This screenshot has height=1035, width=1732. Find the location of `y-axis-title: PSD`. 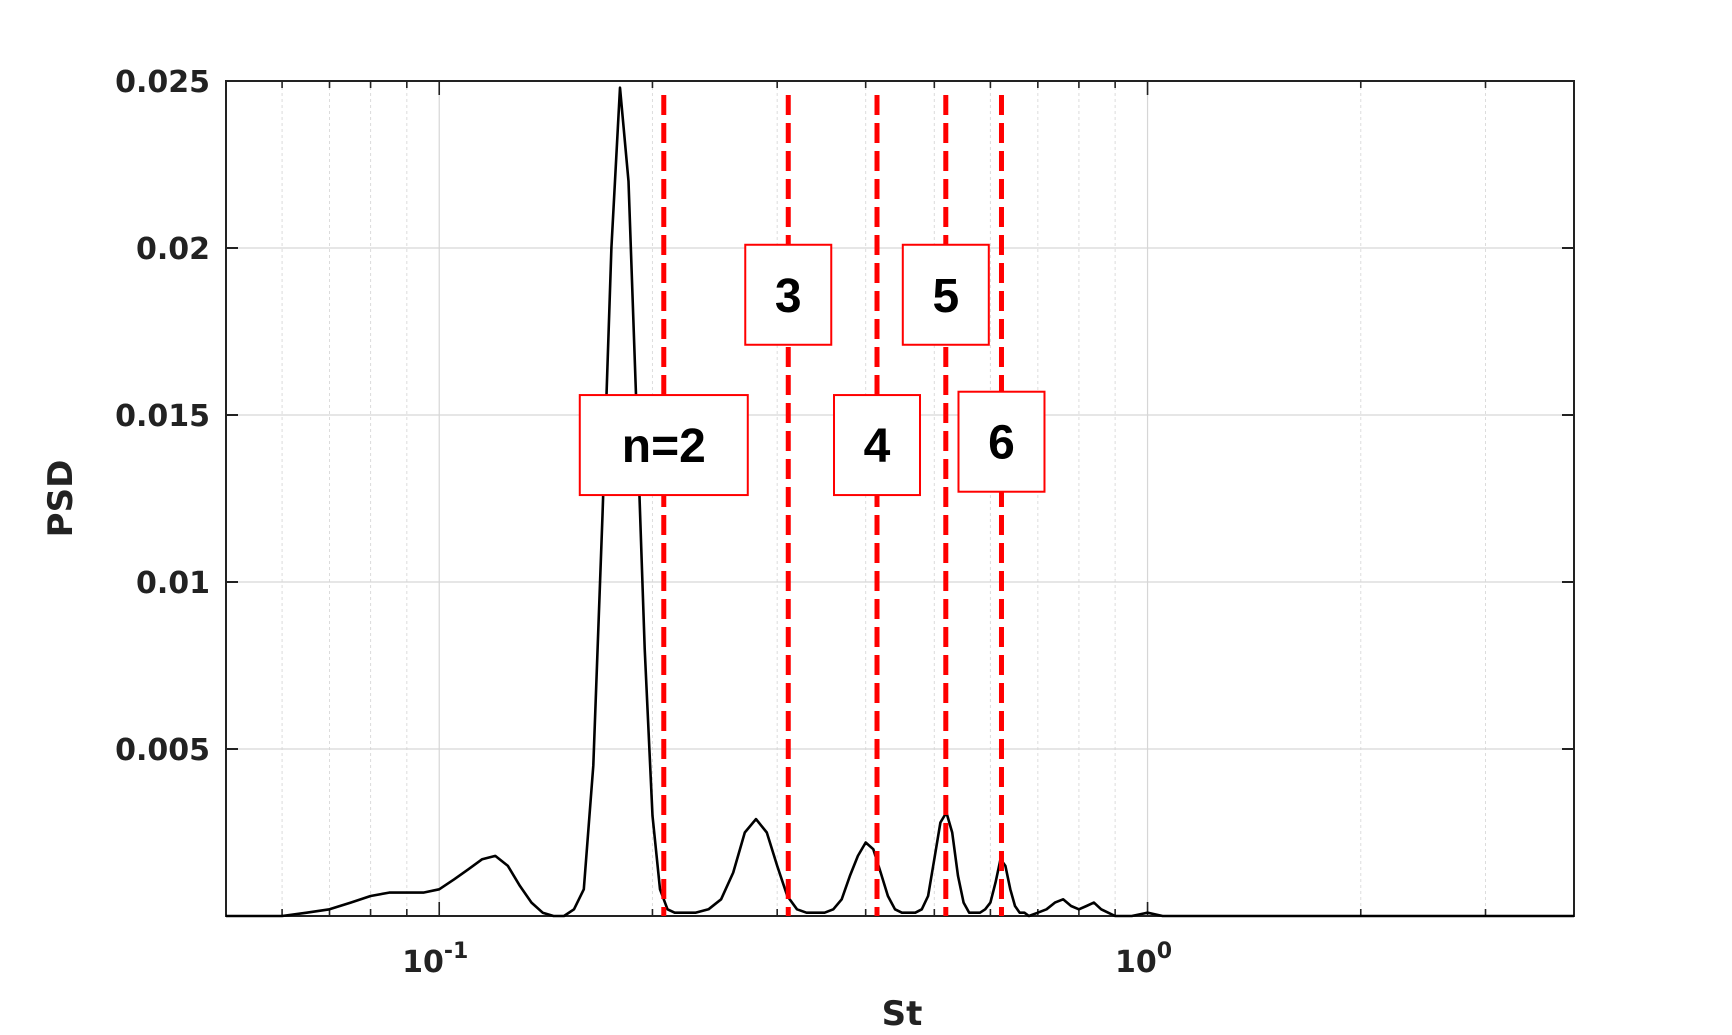

y-axis-title: PSD is located at coordinates (61, 499).